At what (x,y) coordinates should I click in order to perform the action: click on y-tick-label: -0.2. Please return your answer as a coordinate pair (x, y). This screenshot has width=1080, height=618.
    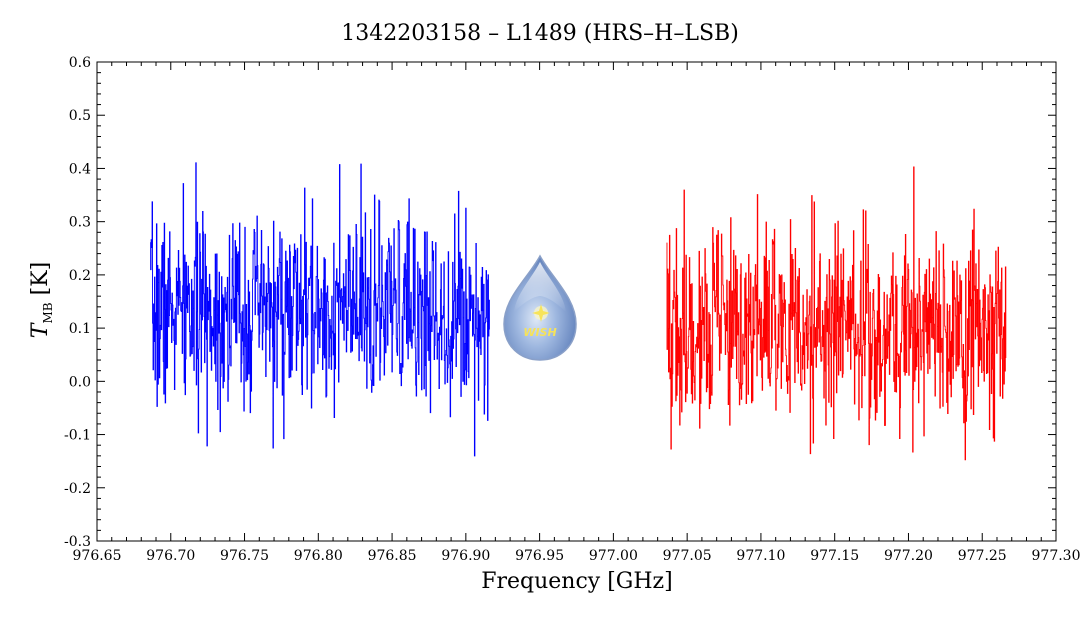
    Looking at the image, I should click on (77, 489).